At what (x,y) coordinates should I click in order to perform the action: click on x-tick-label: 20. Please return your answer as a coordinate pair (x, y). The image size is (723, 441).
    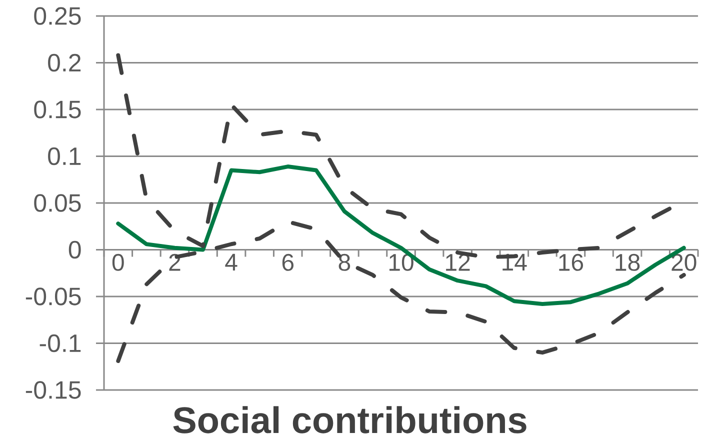
    Looking at the image, I should click on (684, 262).